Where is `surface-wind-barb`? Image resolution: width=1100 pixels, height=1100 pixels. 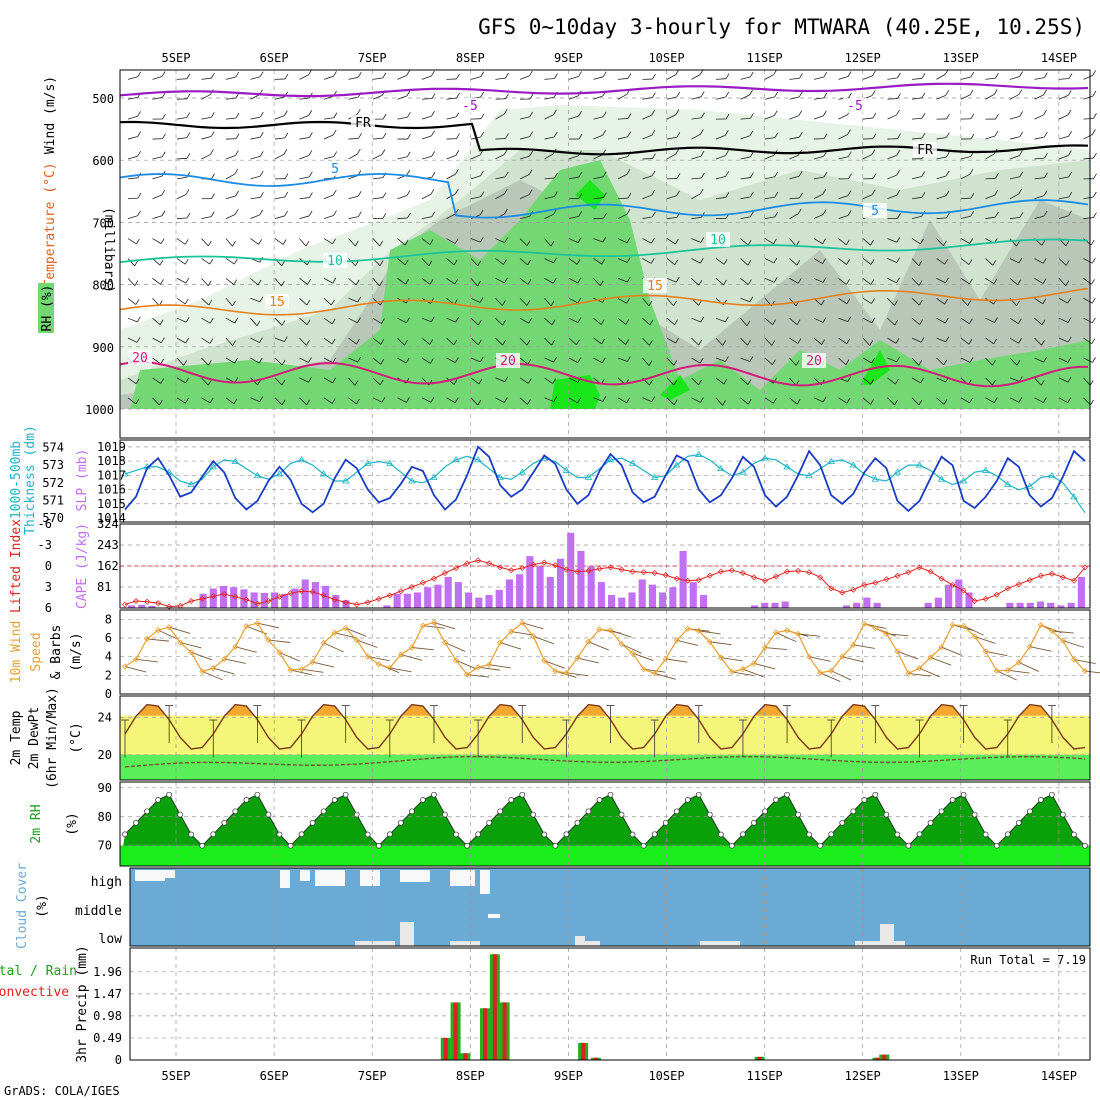
surface-wind-barb is located at coordinates (1040, 649).